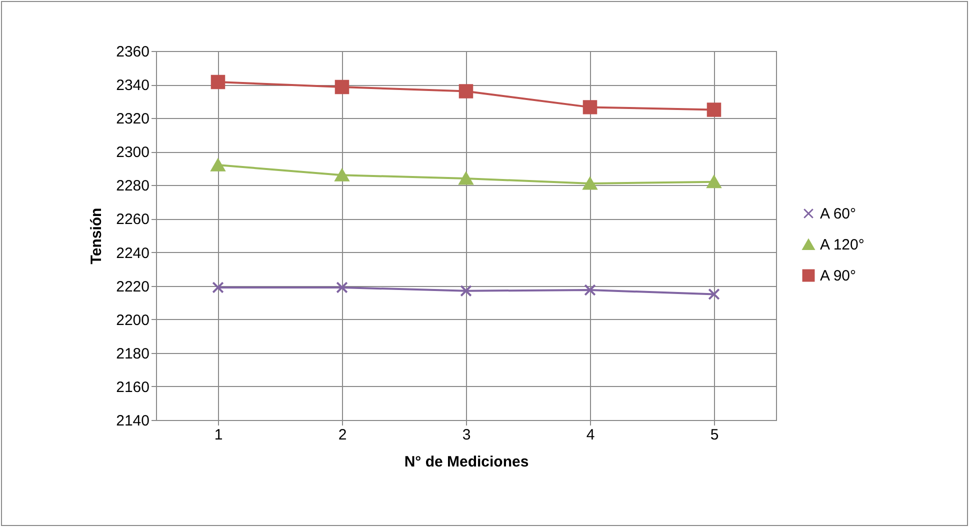 The height and width of the screenshot is (529, 971). What do you see at coordinates (133, 52) in the screenshot?
I see `y-tick-label: 2360` at bounding box center [133, 52].